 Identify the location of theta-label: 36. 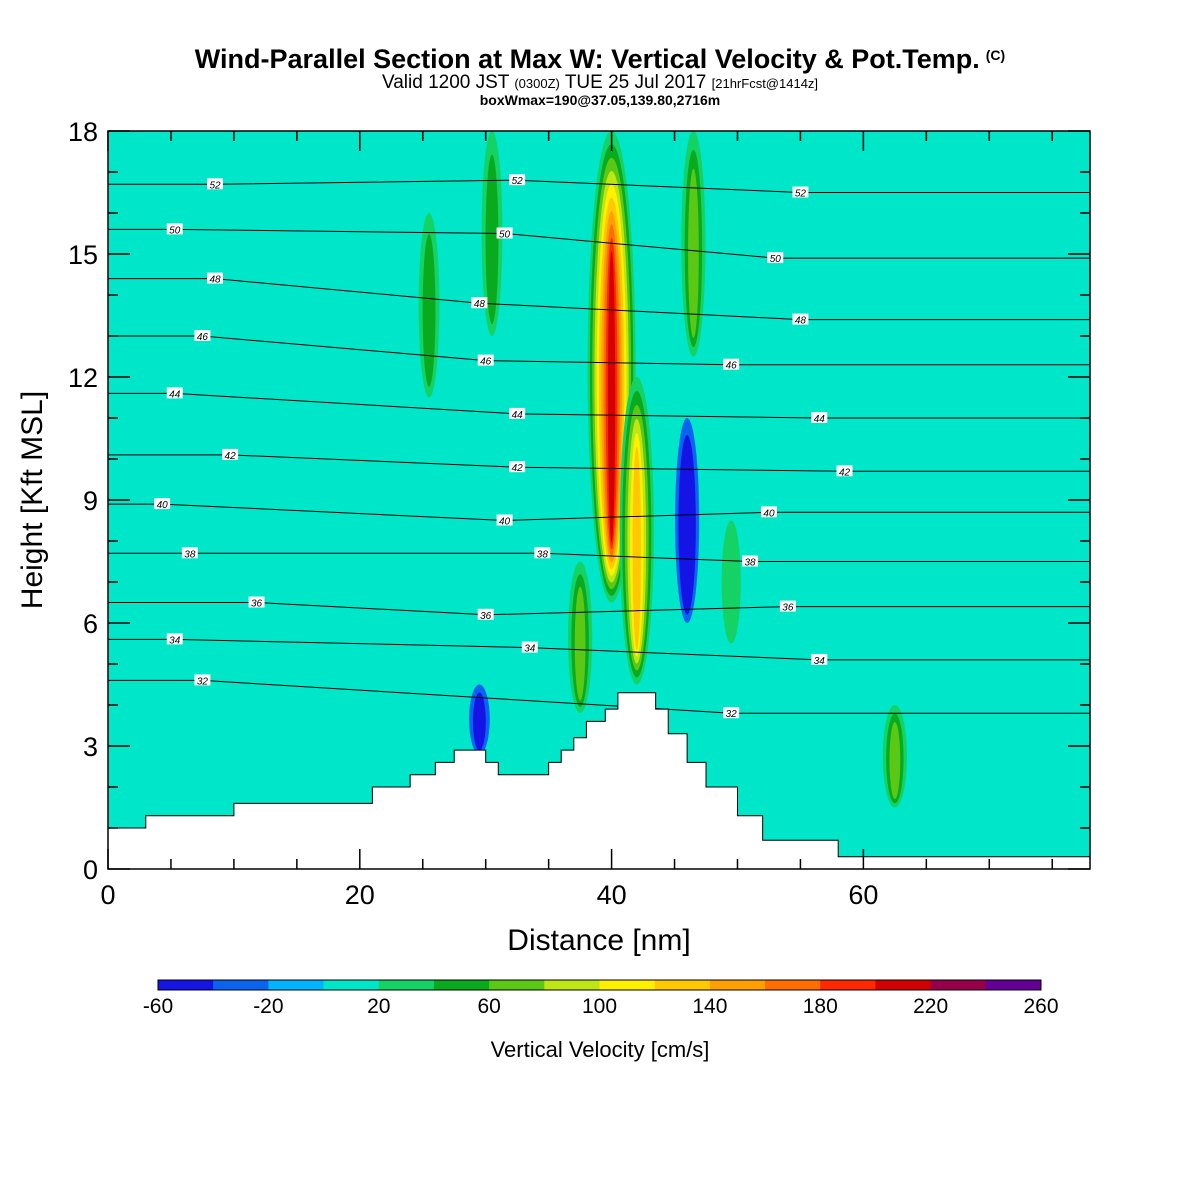
(485, 615).